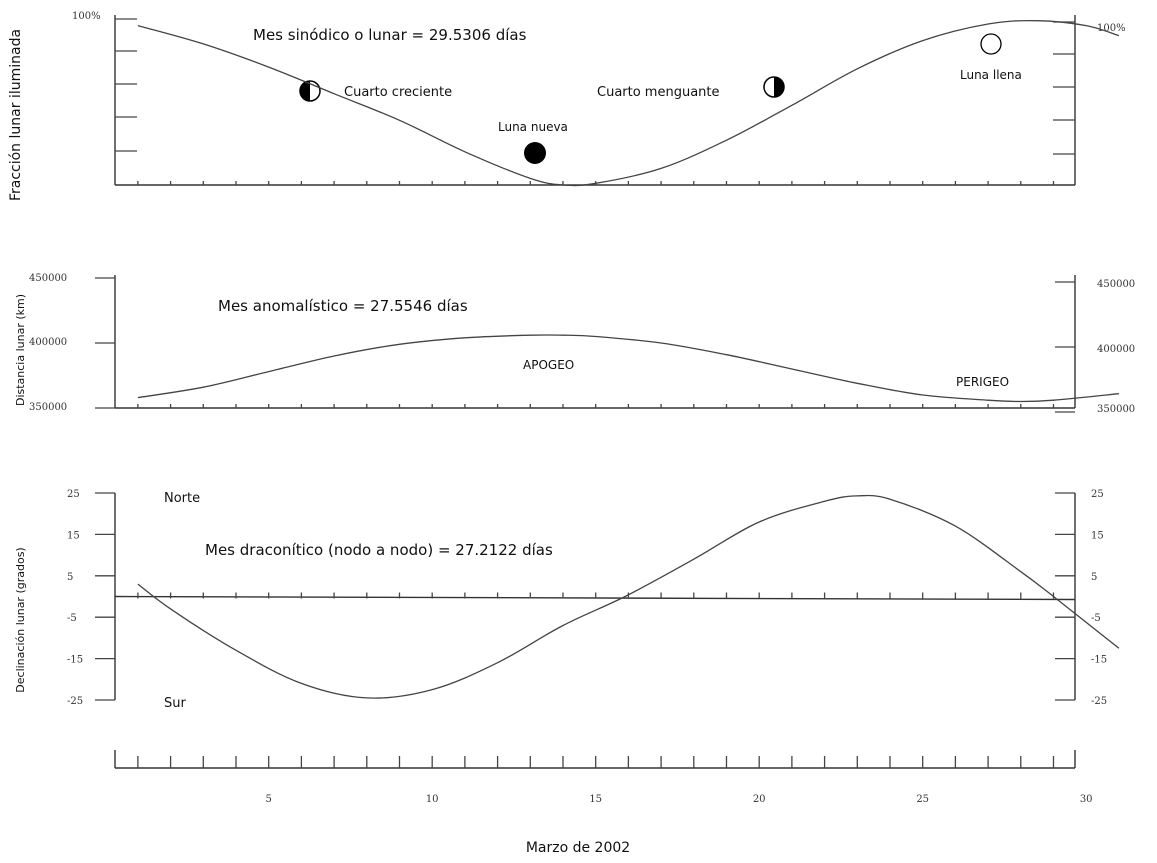  I want to click on chart3-ytick-label-left: -25, so click(75, 701).